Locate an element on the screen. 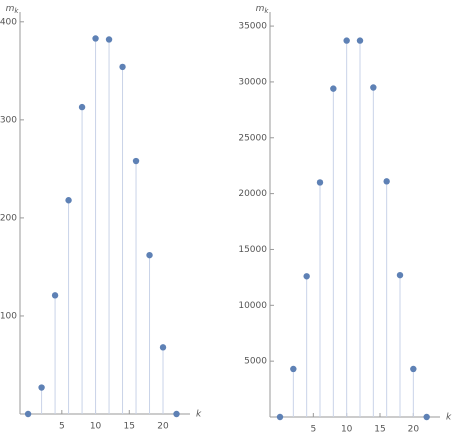  y-tick-label: 200 is located at coordinates (8, 218).